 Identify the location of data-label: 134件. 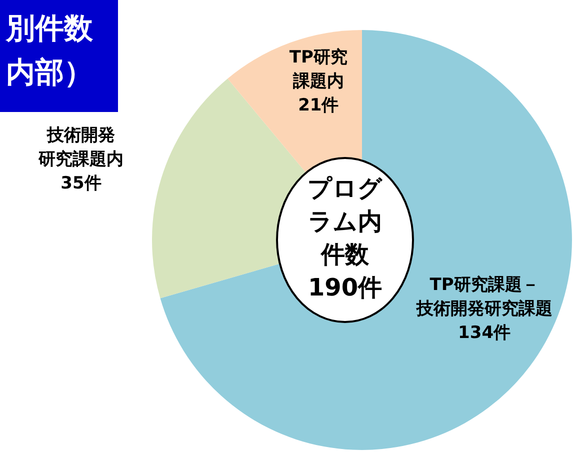
(484, 332).